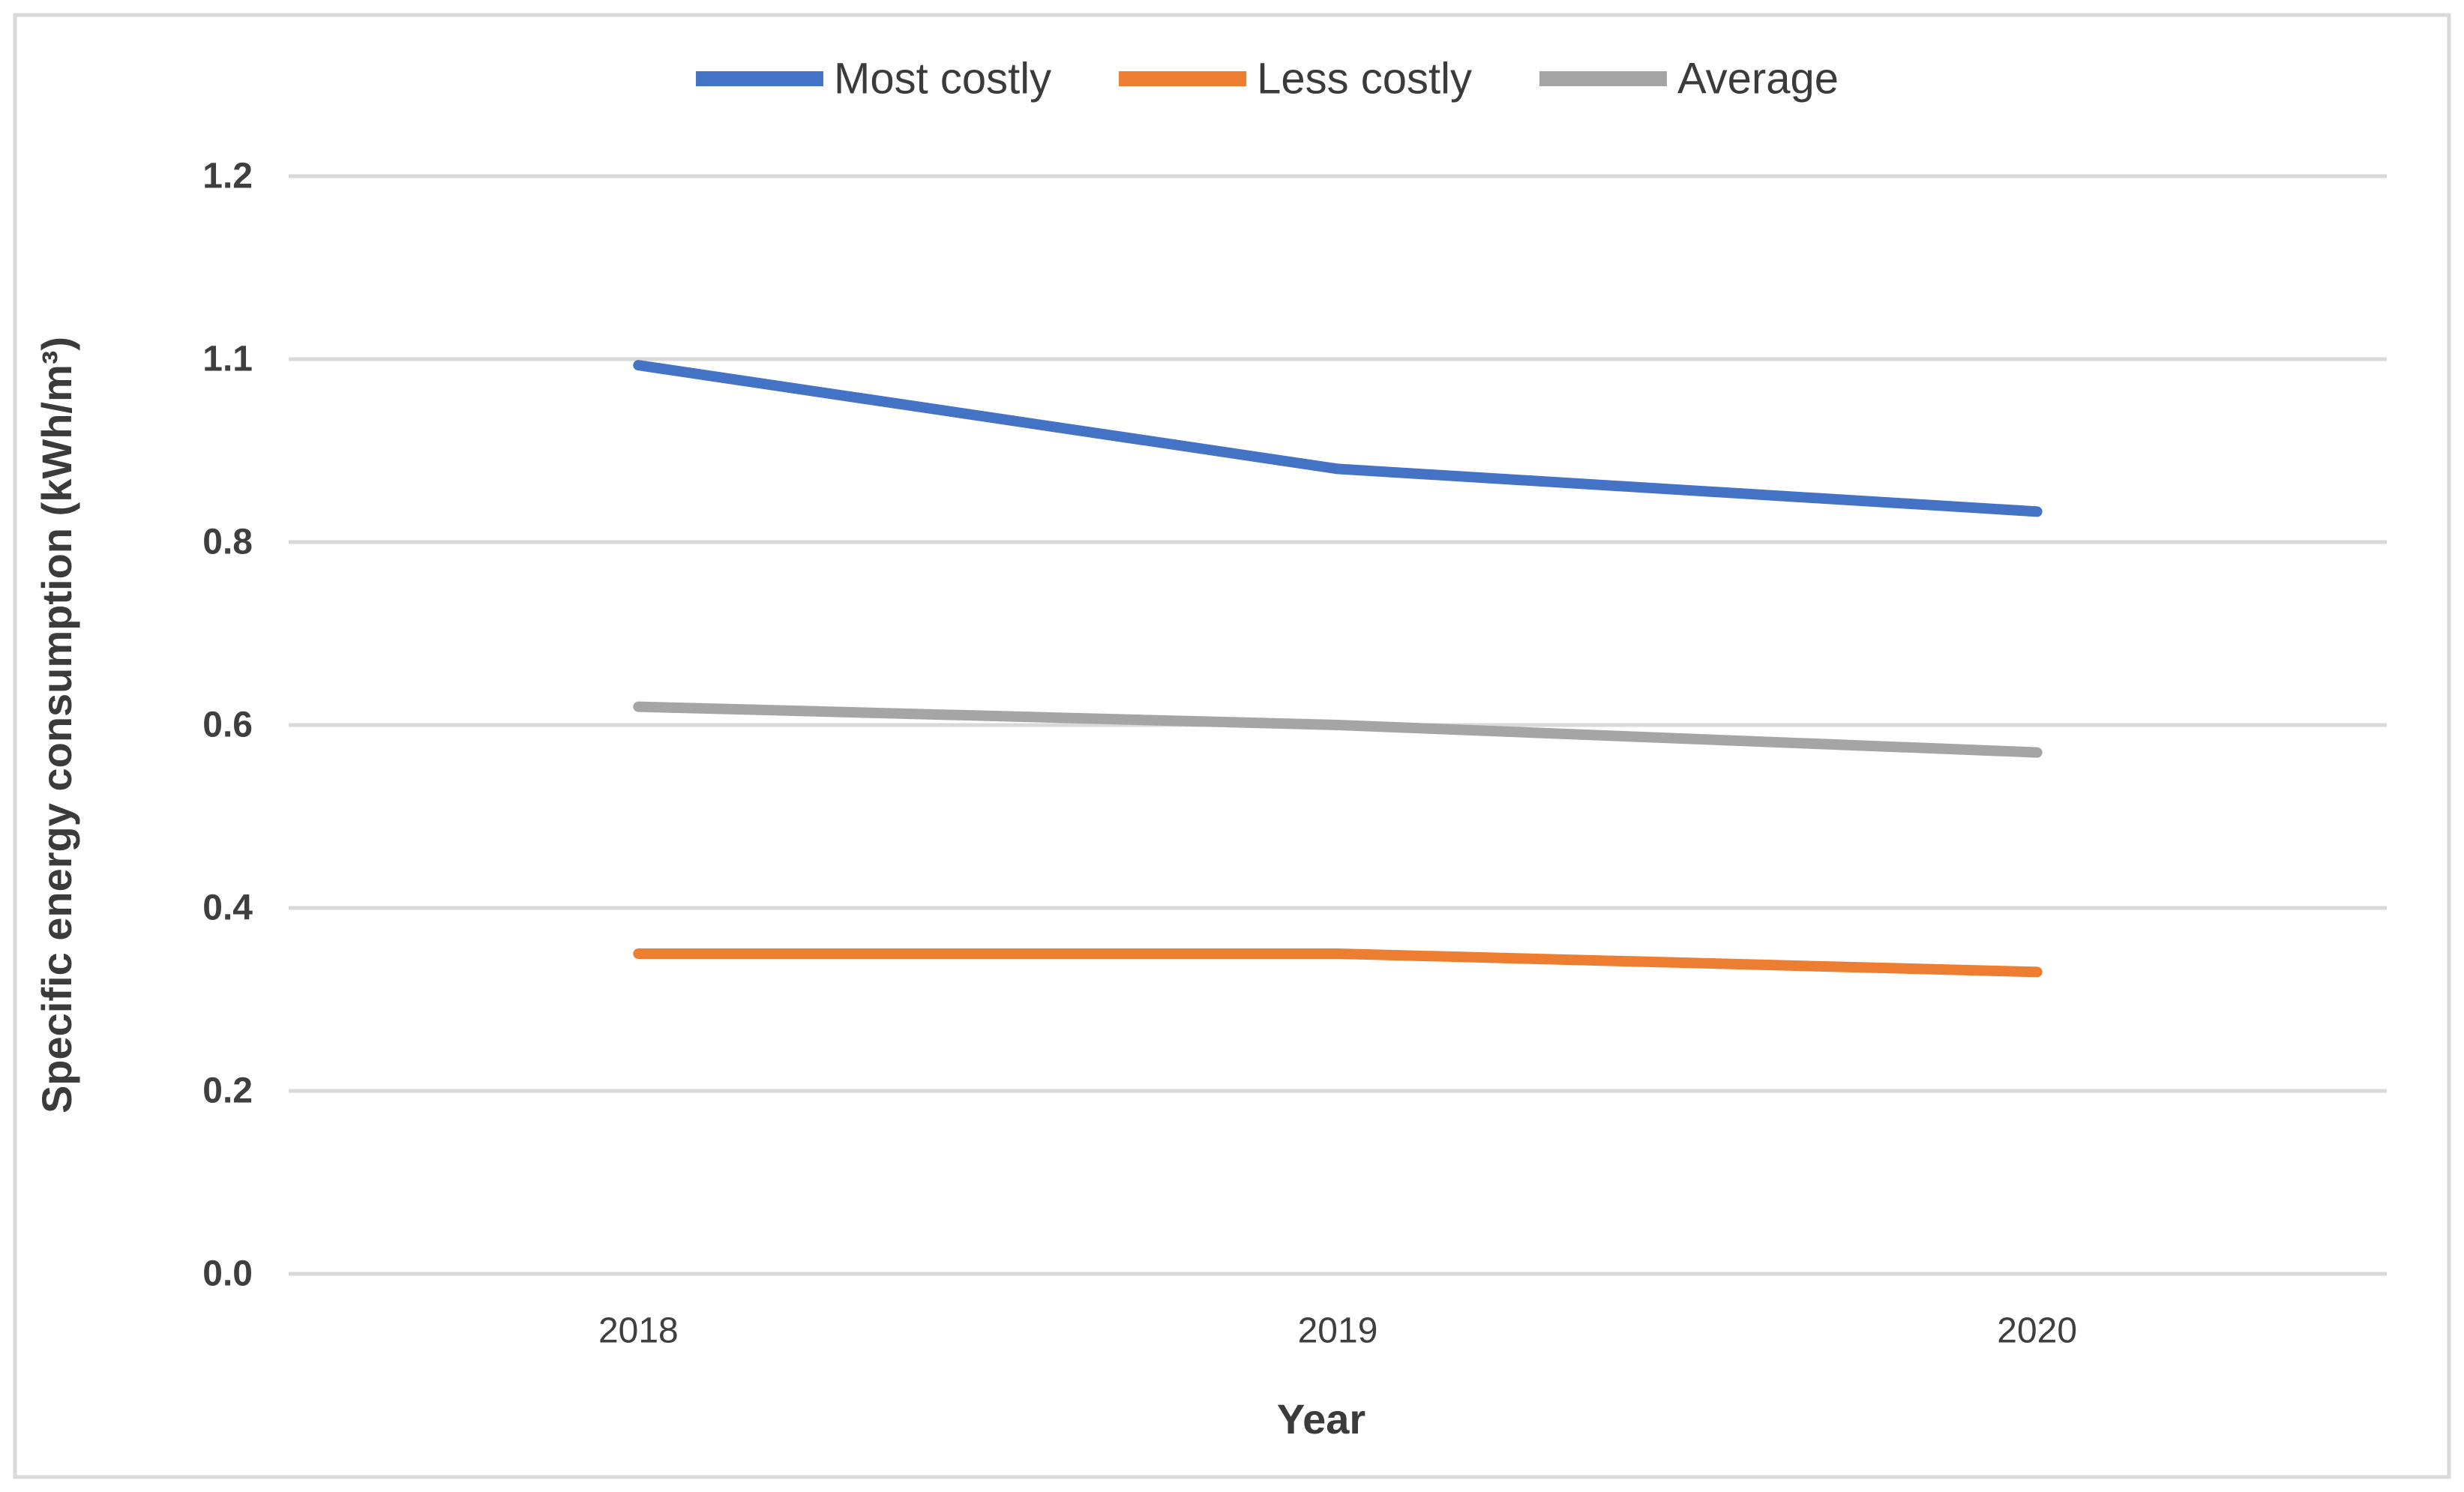 Image resolution: width=2464 pixels, height=1492 pixels. What do you see at coordinates (227, 542) in the screenshot?
I see `y-tick-label: 0.8` at bounding box center [227, 542].